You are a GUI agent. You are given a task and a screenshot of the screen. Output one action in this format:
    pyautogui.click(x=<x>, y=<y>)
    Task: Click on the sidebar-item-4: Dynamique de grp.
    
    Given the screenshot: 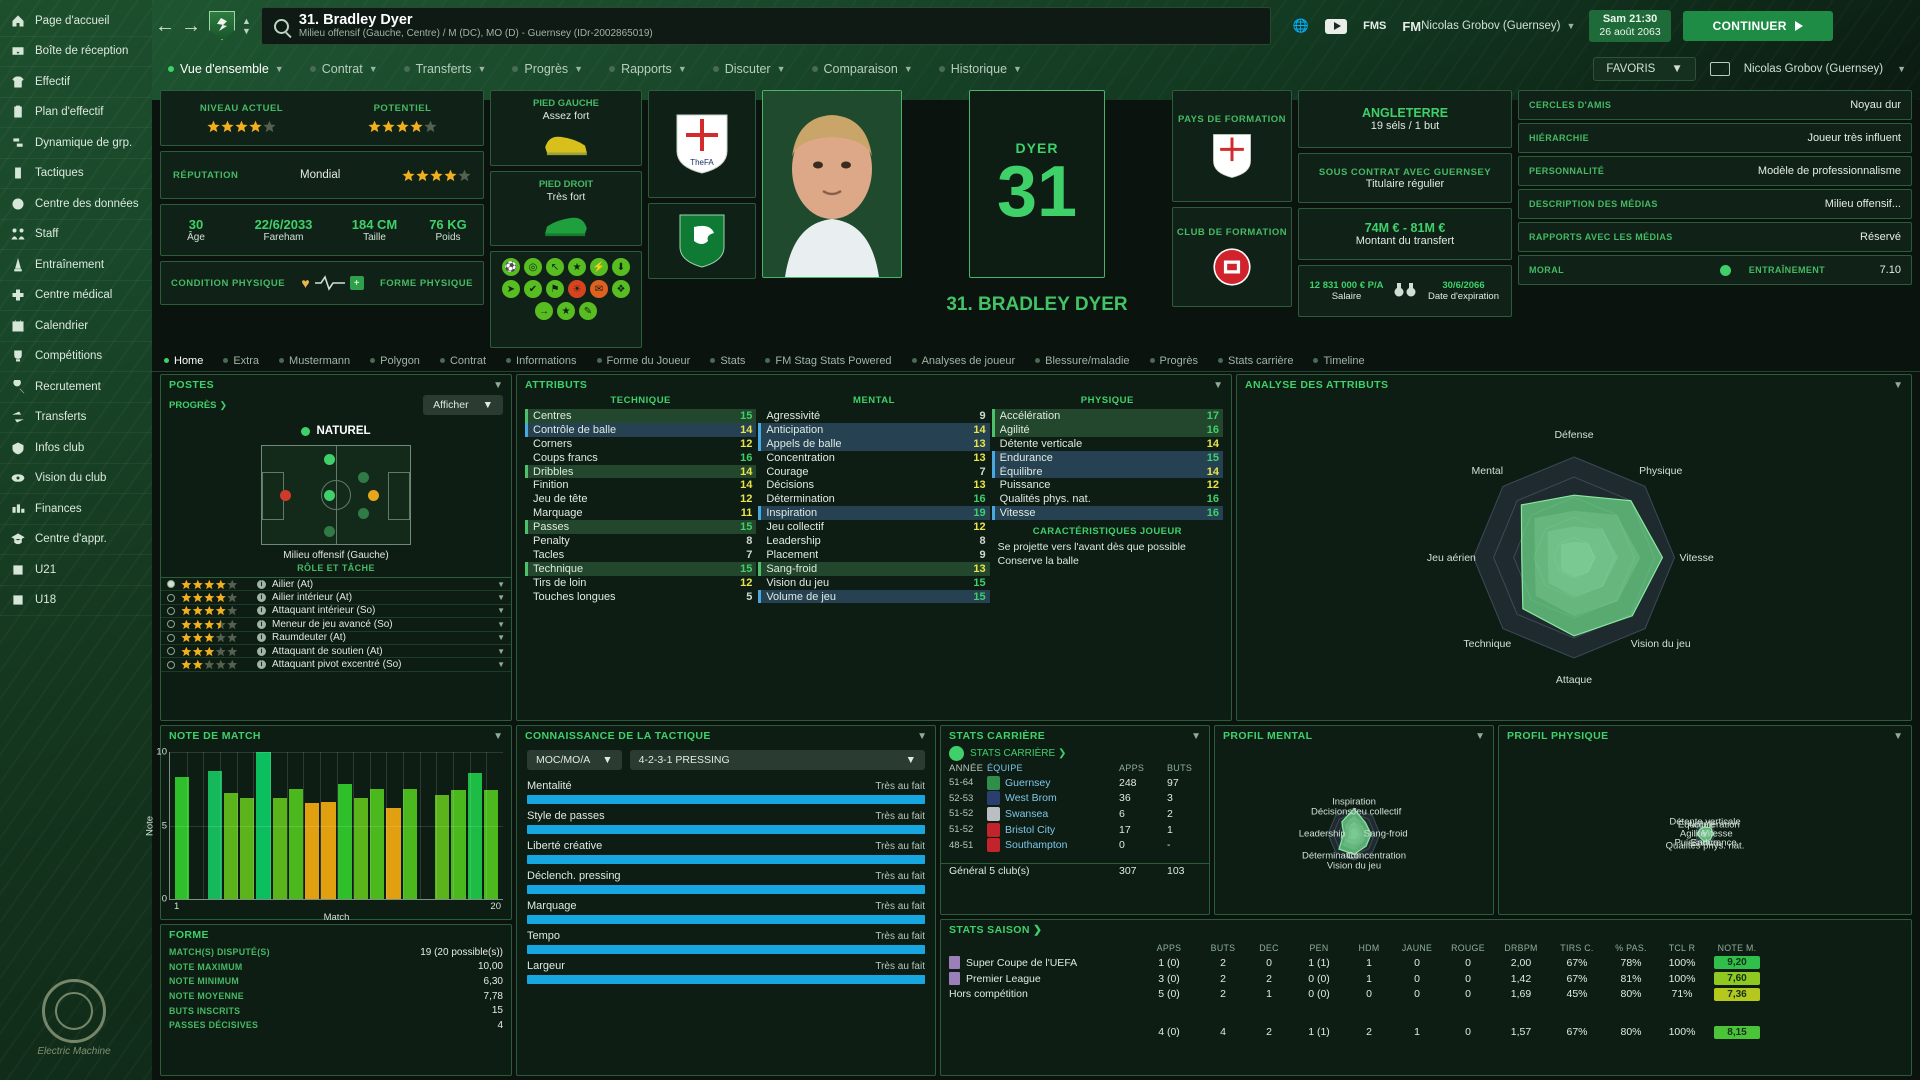 What is the action you would take?
    pyautogui.click(x=76, y=143)
    